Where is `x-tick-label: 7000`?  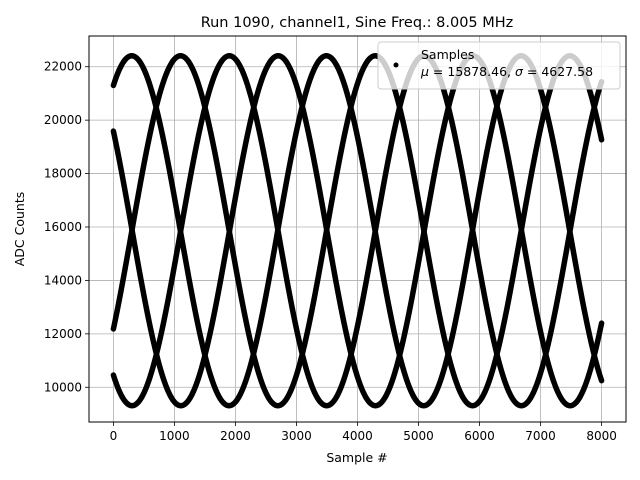 x-tick-label: 7000 is located at coordinates (540, 436).